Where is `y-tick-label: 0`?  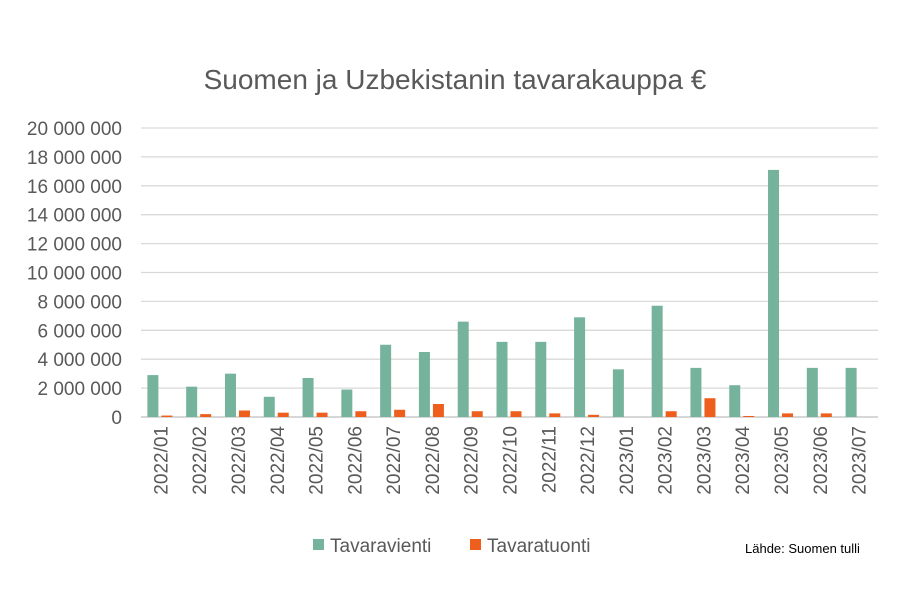
y-tick-label: 0 is located at coordinates (116, 418).